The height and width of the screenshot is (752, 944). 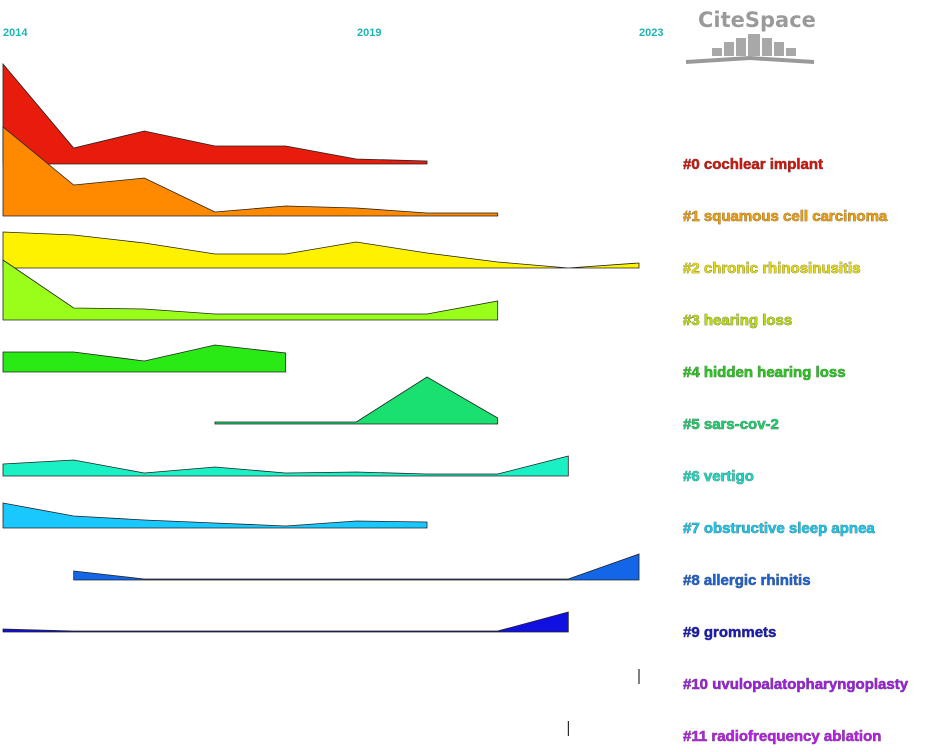 What do you see at coordinates (250, 290) in the screenshot?
I see `area-hearing-loss` at bounding box center [250, 290].